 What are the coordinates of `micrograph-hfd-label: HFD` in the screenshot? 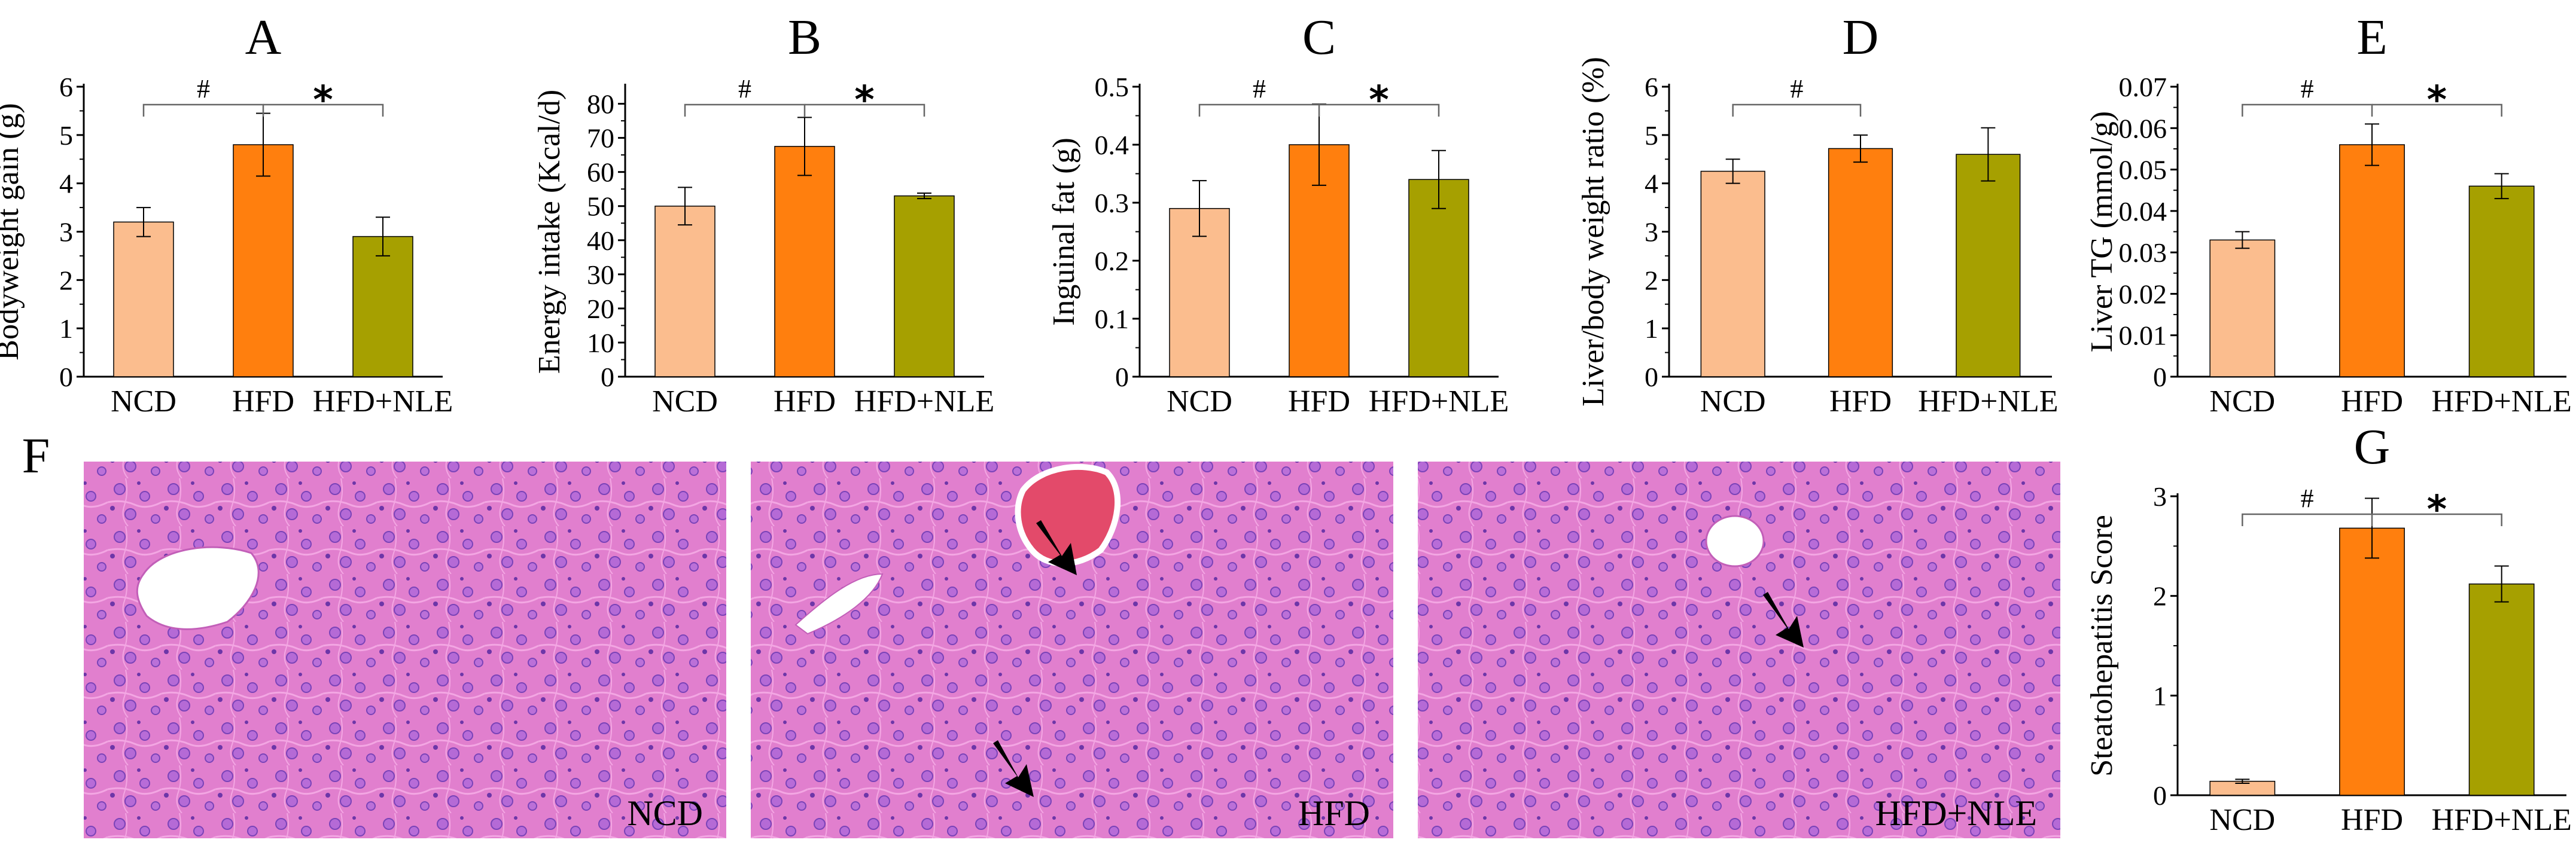 It's located at (1334, 813).